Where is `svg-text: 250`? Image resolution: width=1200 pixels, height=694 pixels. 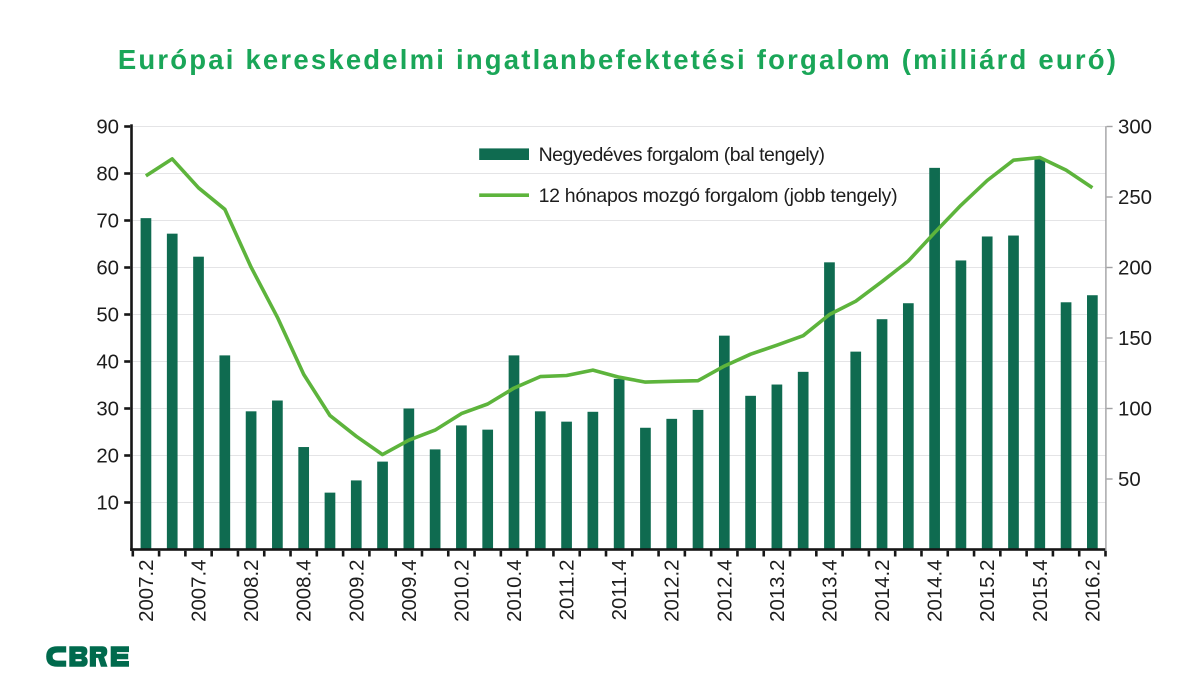
svg-text: 250 is located at coordinates (1135, 198).